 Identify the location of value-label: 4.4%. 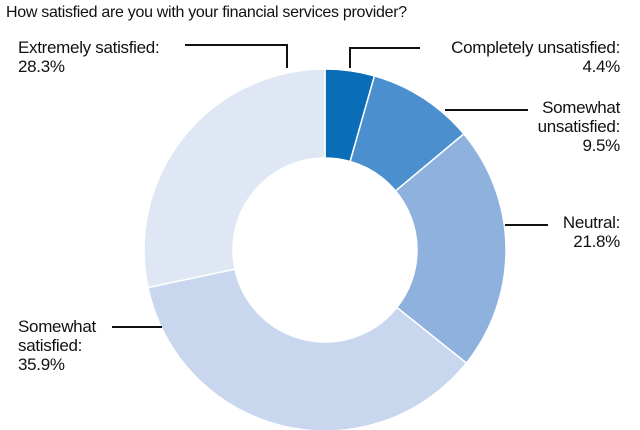
(601, 66).